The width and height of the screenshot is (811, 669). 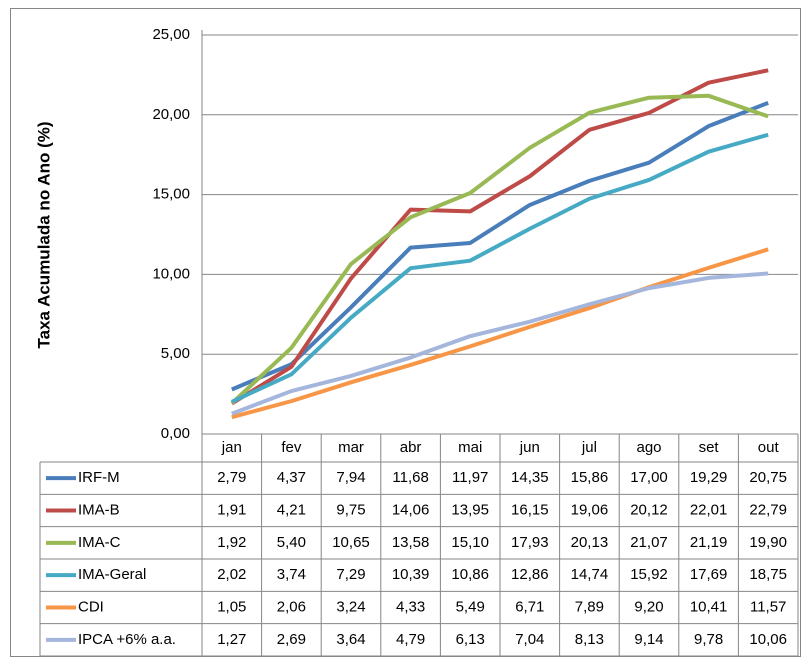 I want to click on x-tick-label: jul, so click(x=589, y=447).